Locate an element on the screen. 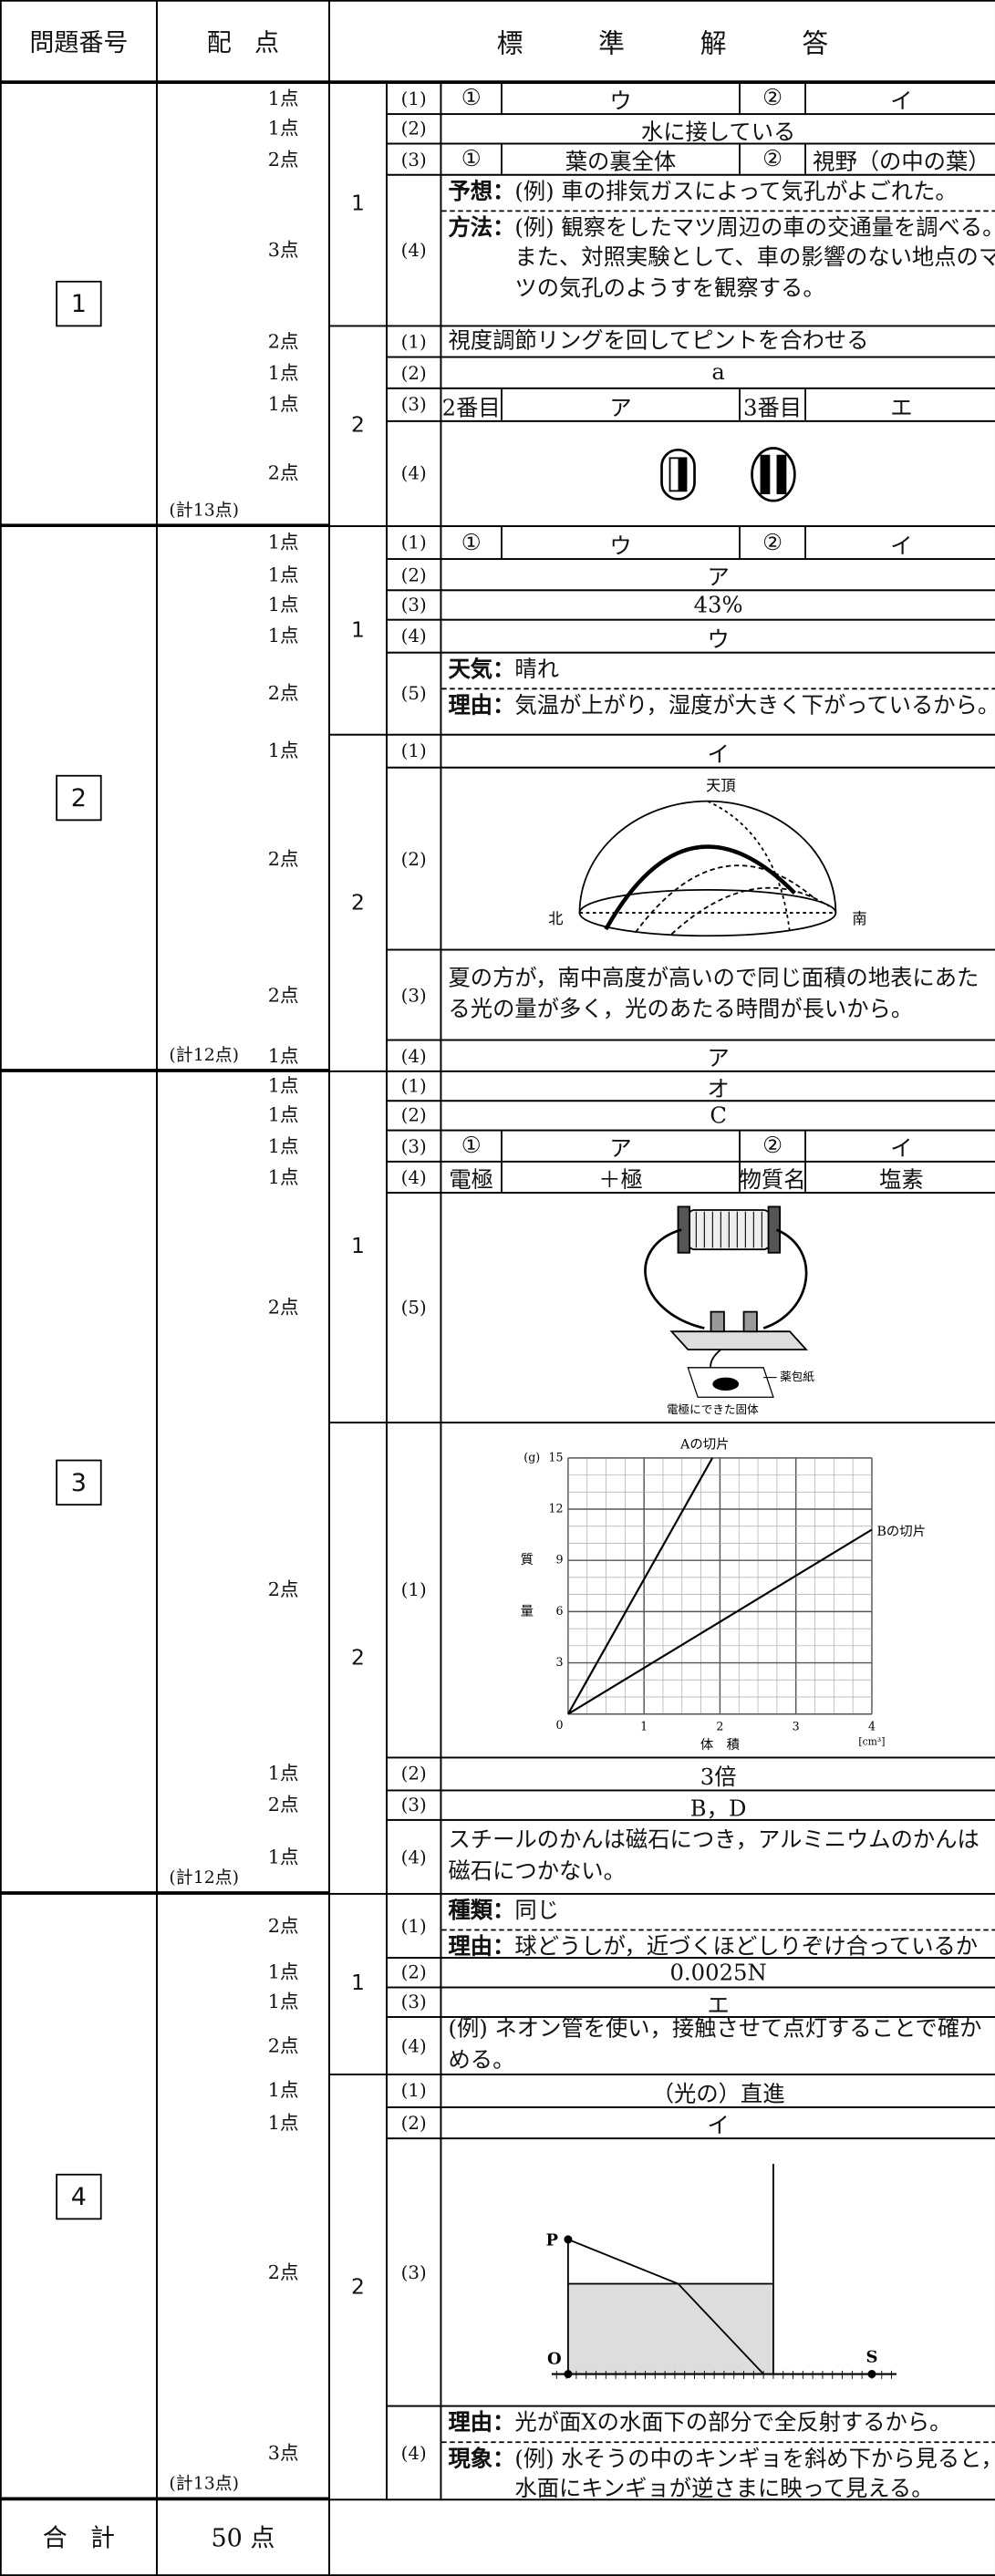  part-number: 1 is located at coordinates (358, 1247).